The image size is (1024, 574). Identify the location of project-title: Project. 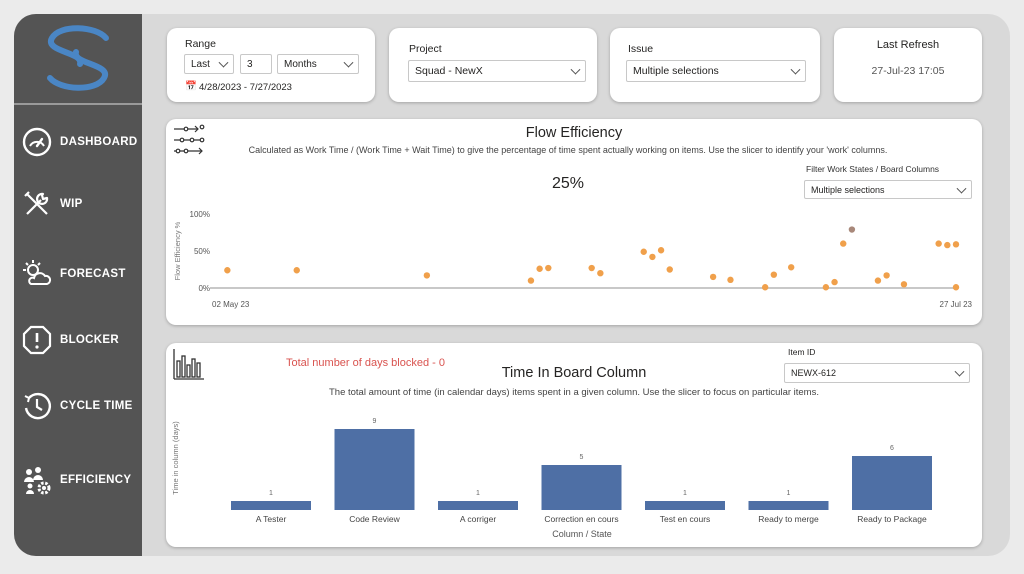
(425, 49).